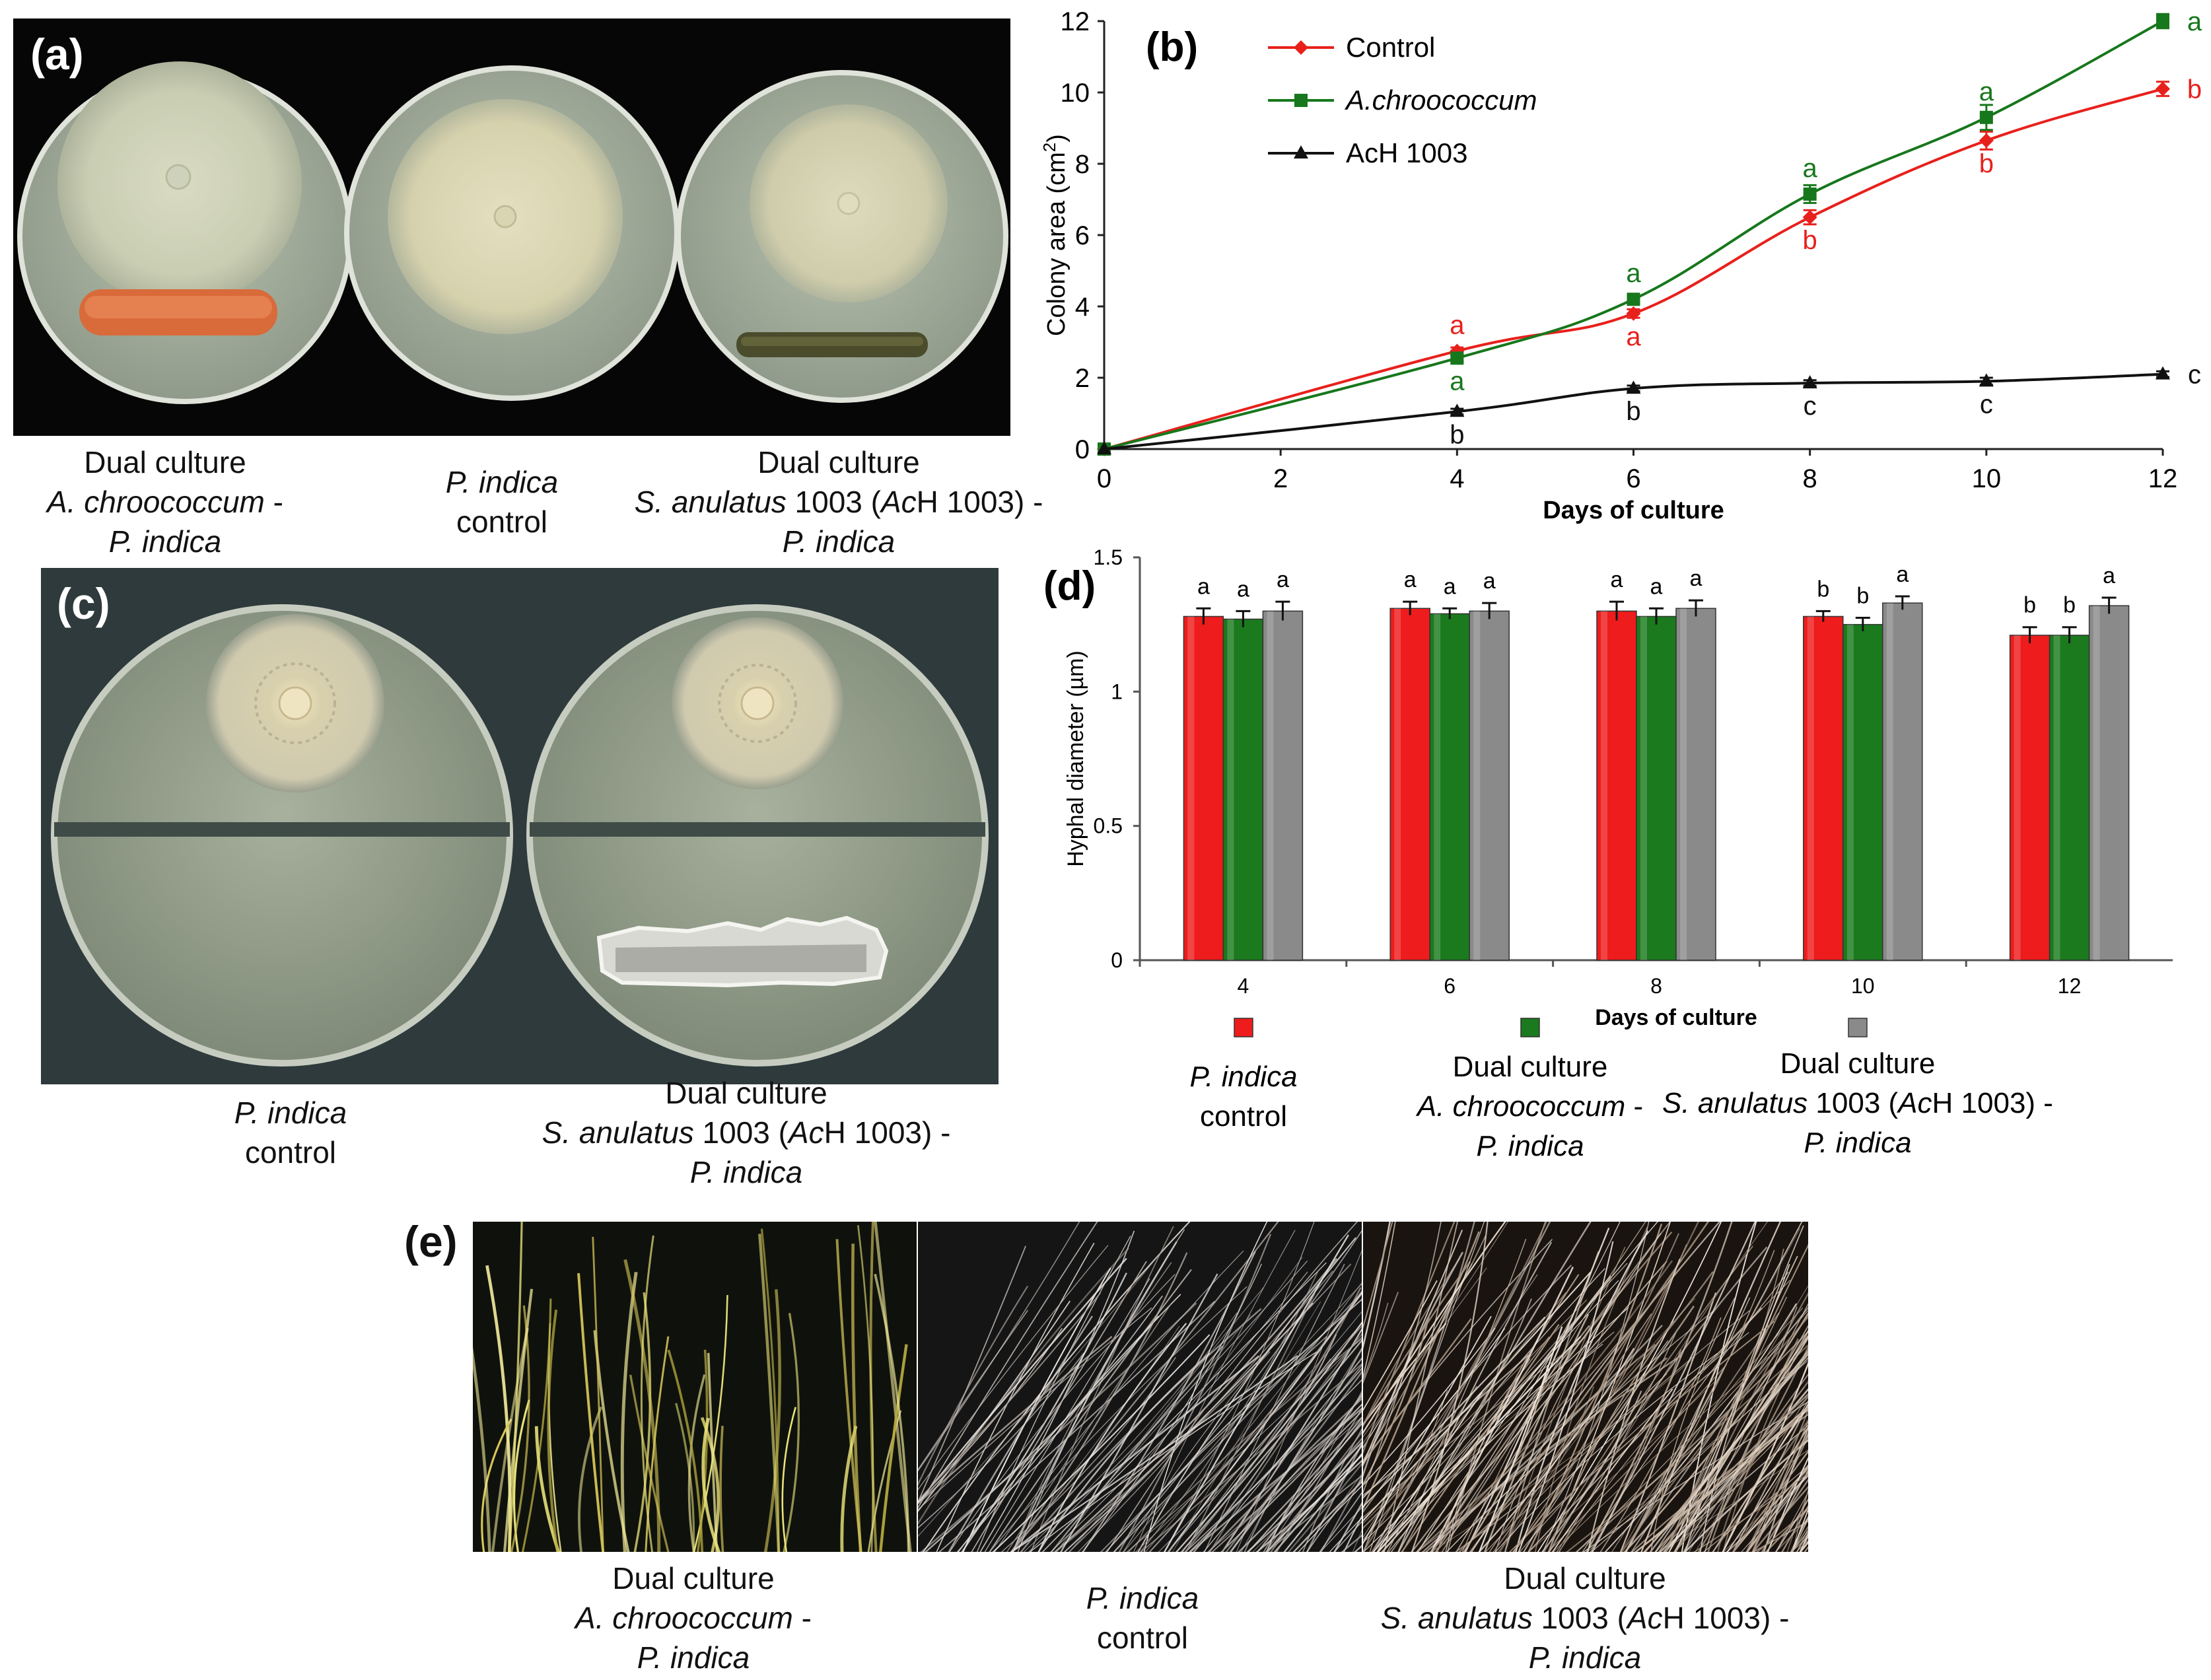  What do you see at coordinates (1172, 47) in the screenshot?
I see `panel-b-label: (b)` at bounding box center [1172, 47].